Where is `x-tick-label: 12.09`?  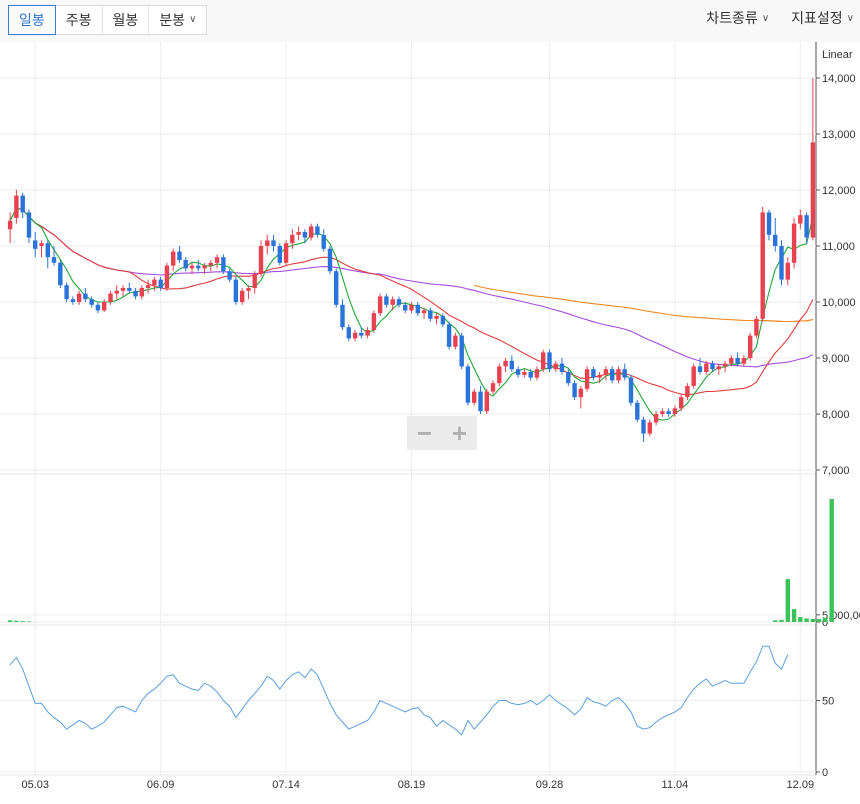 x-tick-label: 12.09 is located at coordinates (801, 785).